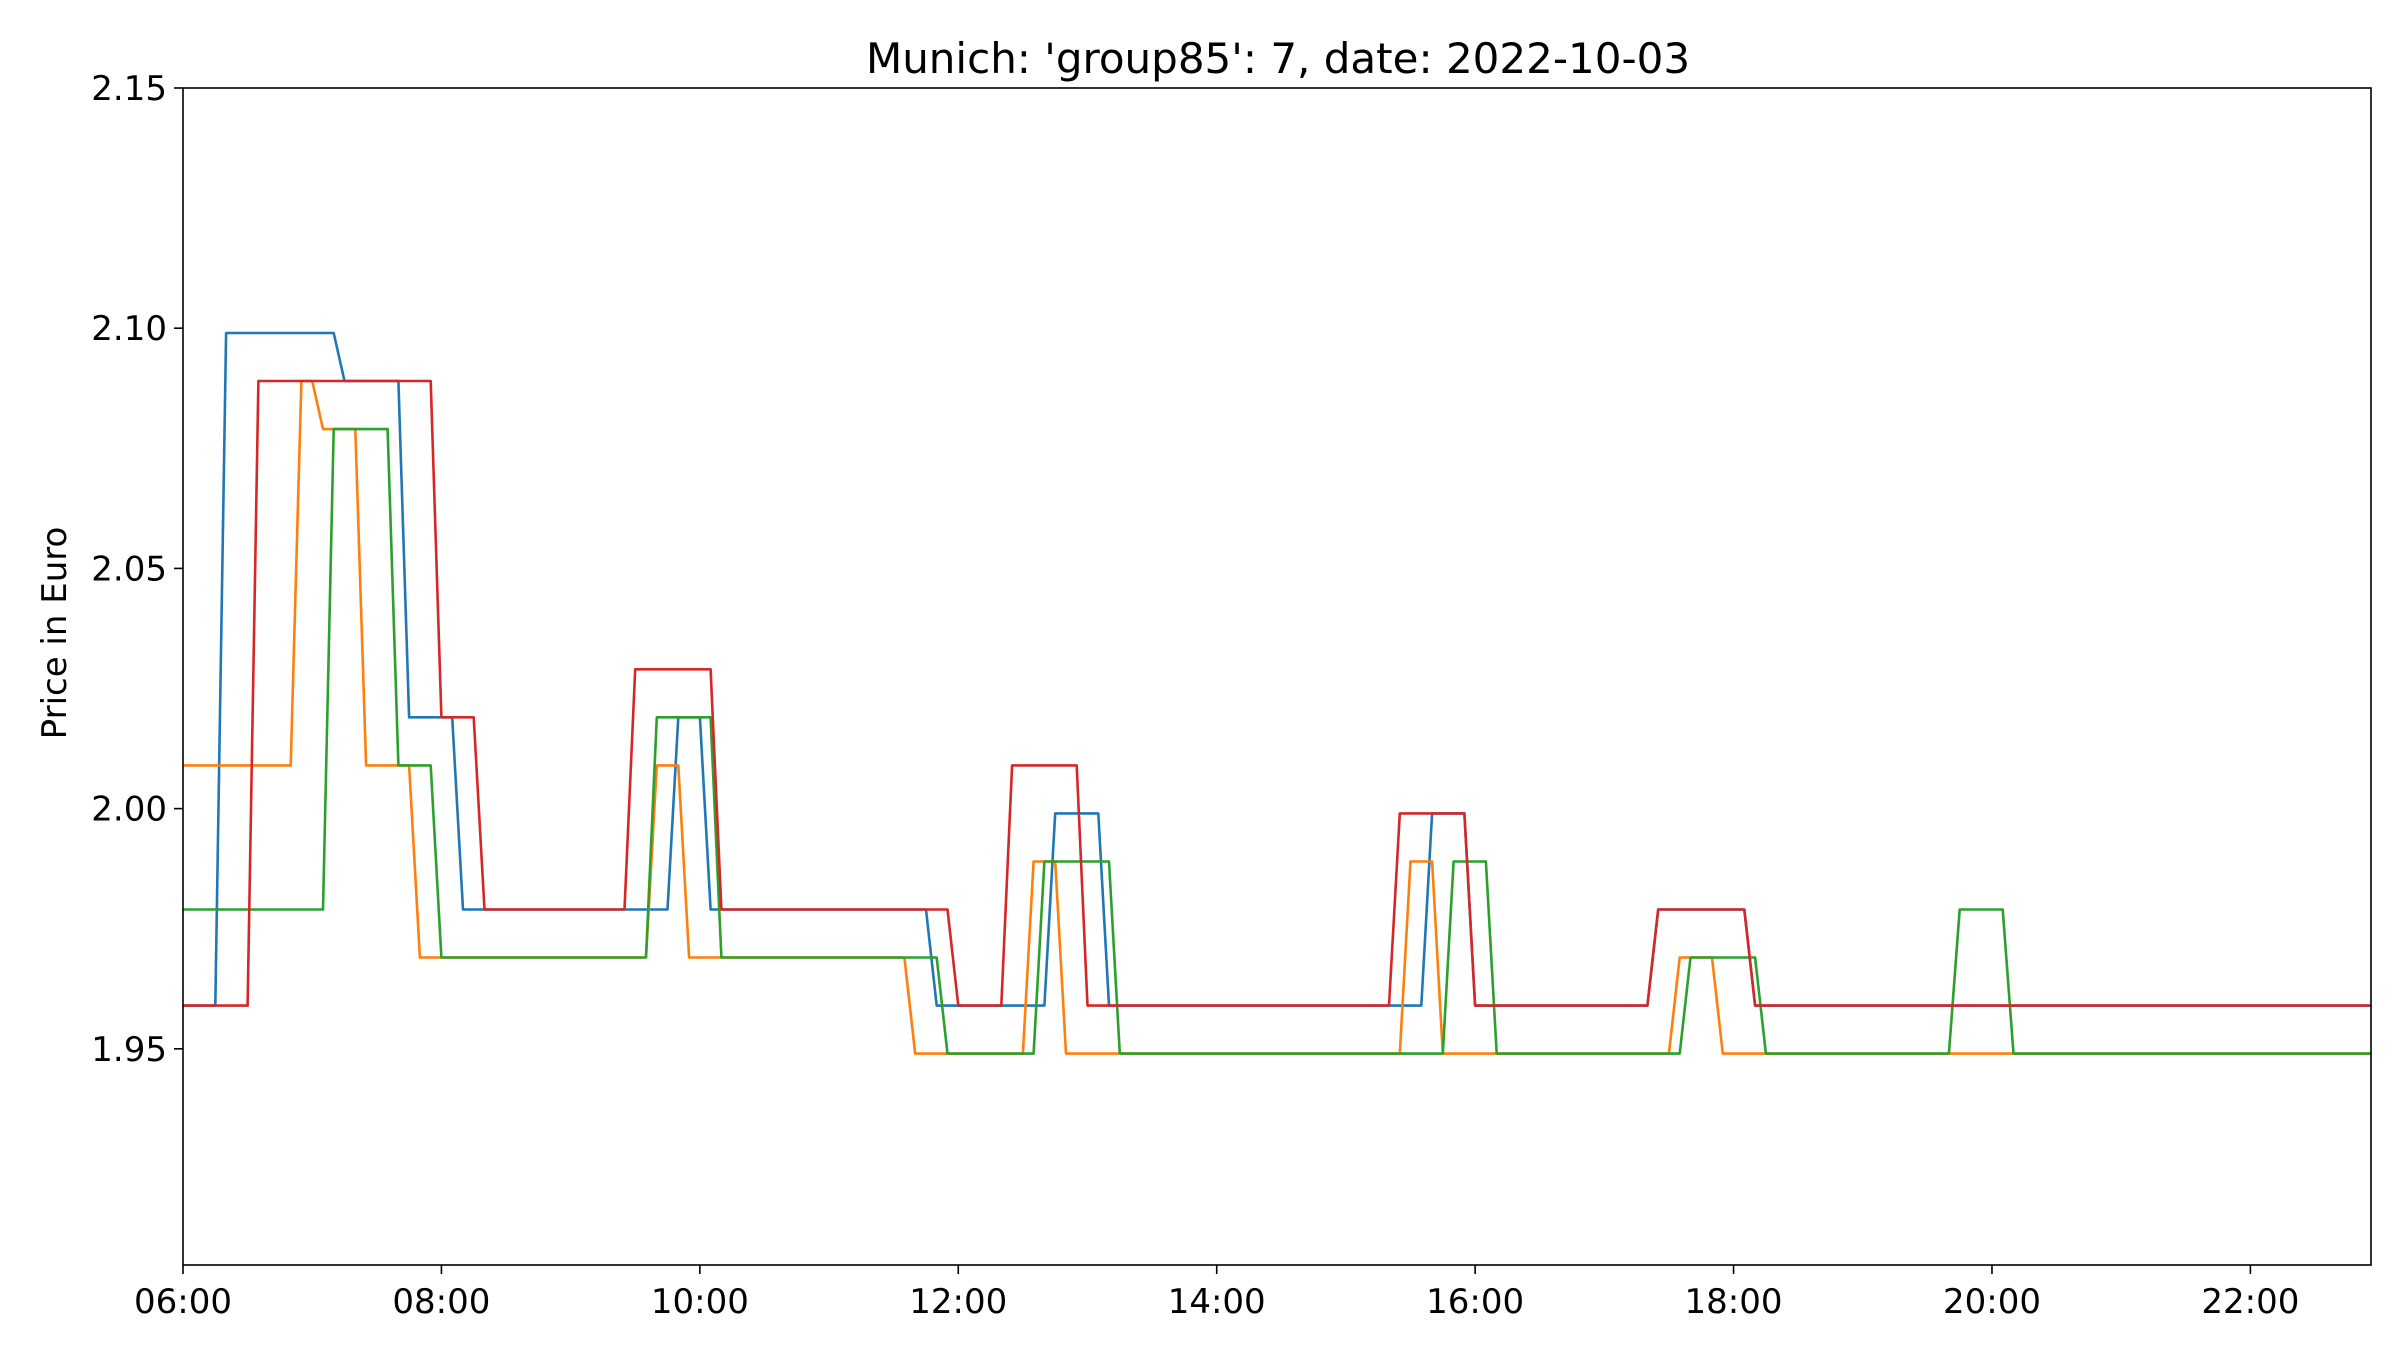  Describe the element at coordinates (700, 1302) in the screenshot. I see `x-tick-label: 10:00` at that location.